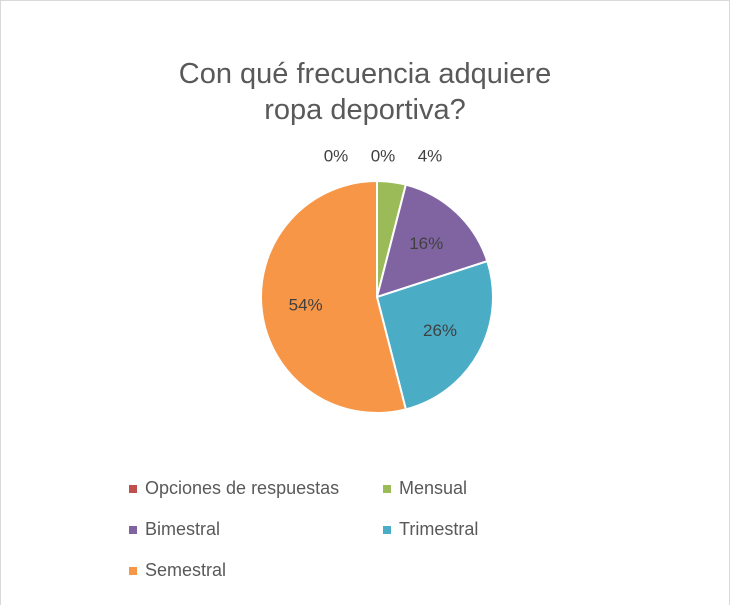 This screenshot has width=731, height=605. What do you see at coordinates (440, 330) in the screenshot?
I see `data-label: 26%` at bounding box center [440, 330].